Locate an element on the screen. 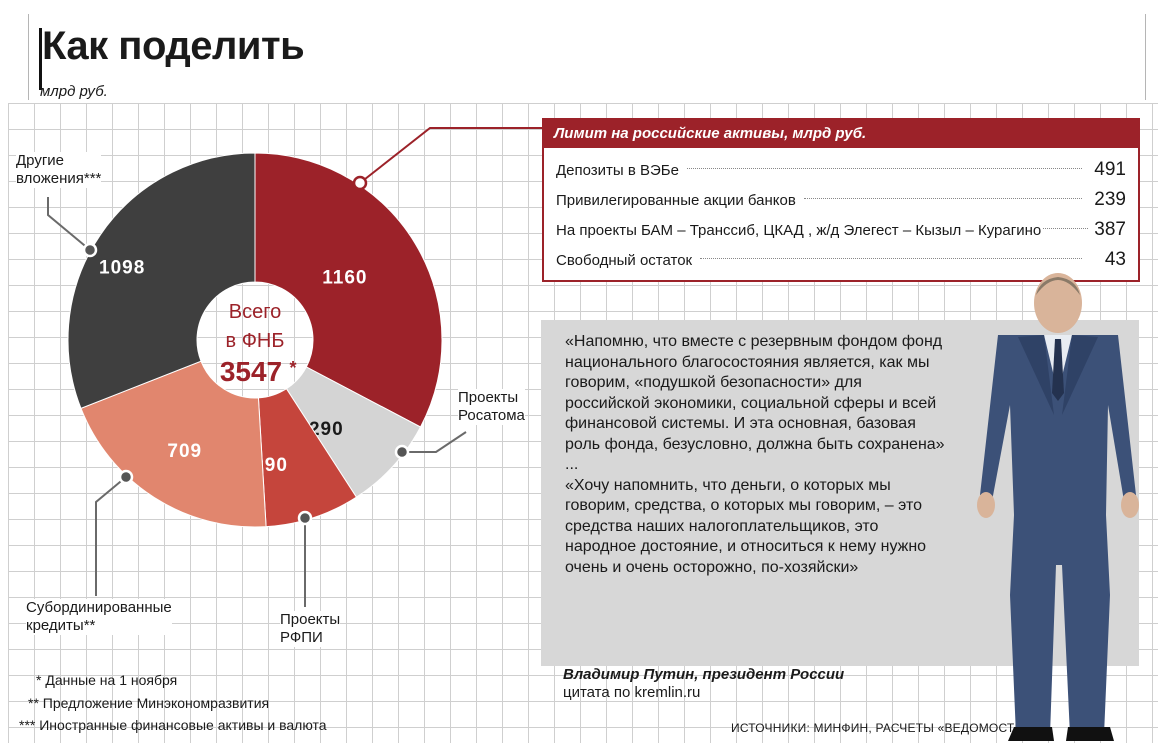  leader-rosatom is located at coordinates (434, 442).